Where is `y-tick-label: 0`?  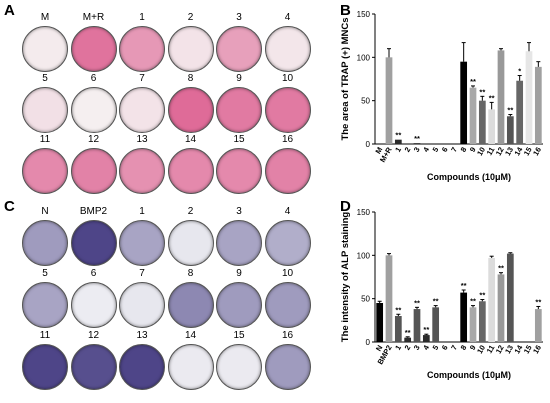 y-tick-label: 0 is located at coordinates (368, 144).